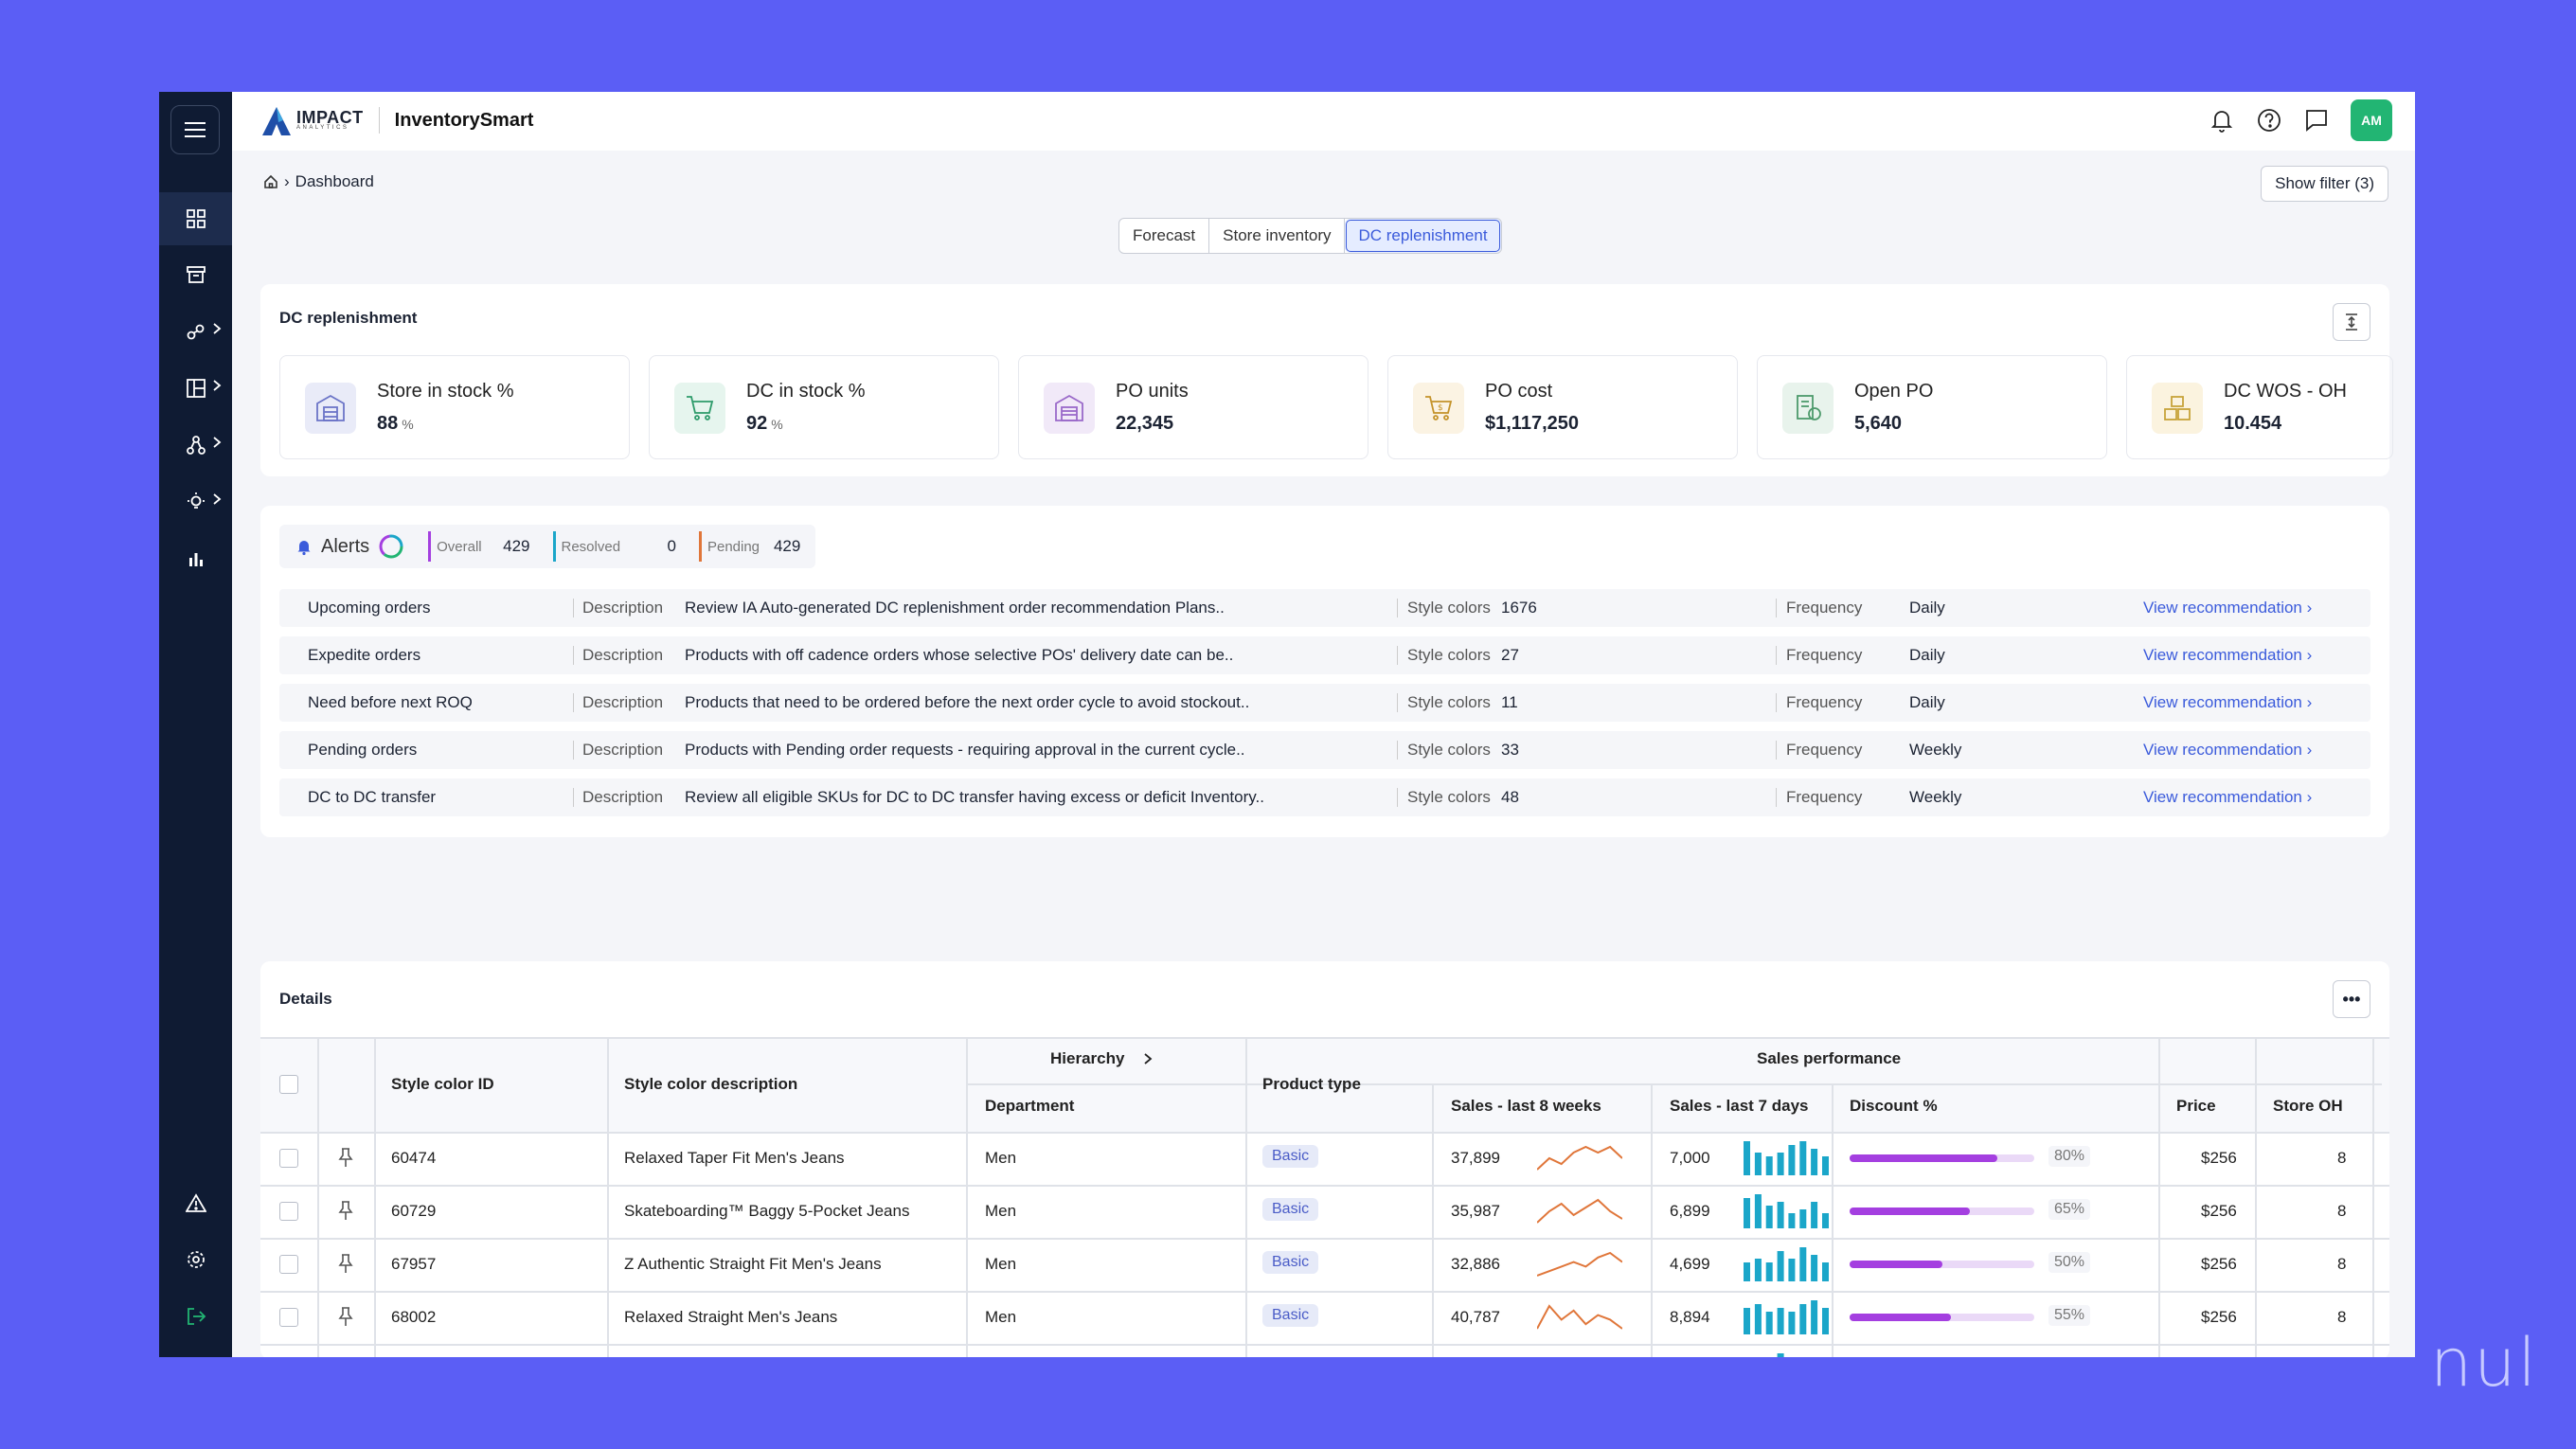 The width and height of the screenshot is (2576, 1449). Describe the element at coordinates (2222, 120) in the screenshot. I see `bell-icon` at that location.